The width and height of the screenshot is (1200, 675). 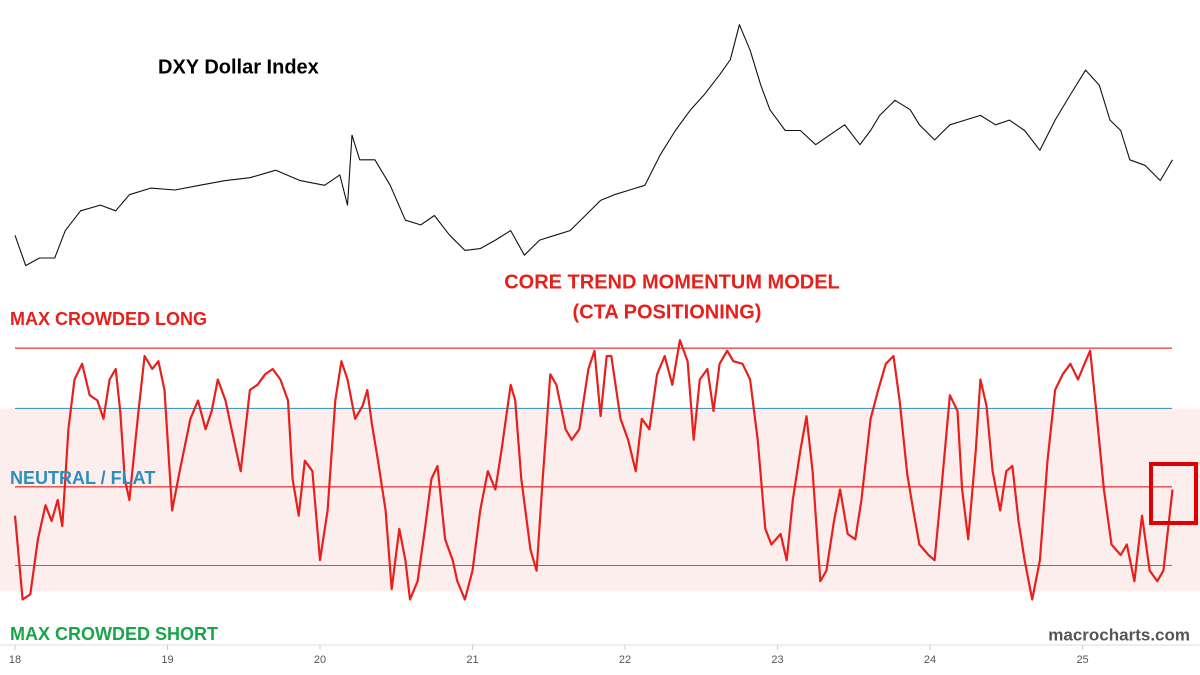 I want to click on model-subtitle: (CTA POSITIONING), so click(x=667, y=312).